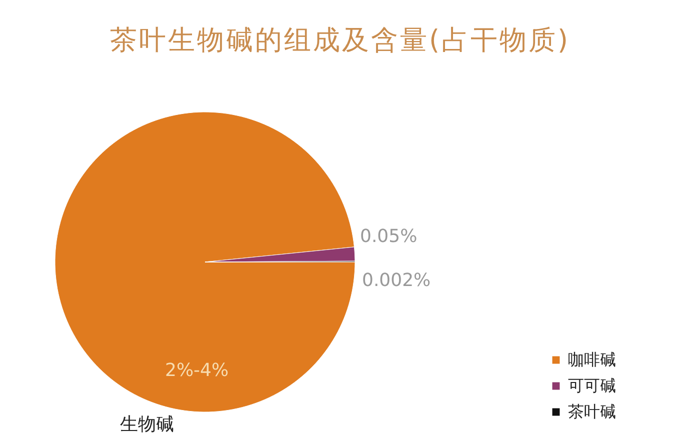 Image resolution: width=680 pixels, height=447 pixels. Describe the element at coordinates (389, 236) in the screenshot. I see `text: 0.05%` at that location.